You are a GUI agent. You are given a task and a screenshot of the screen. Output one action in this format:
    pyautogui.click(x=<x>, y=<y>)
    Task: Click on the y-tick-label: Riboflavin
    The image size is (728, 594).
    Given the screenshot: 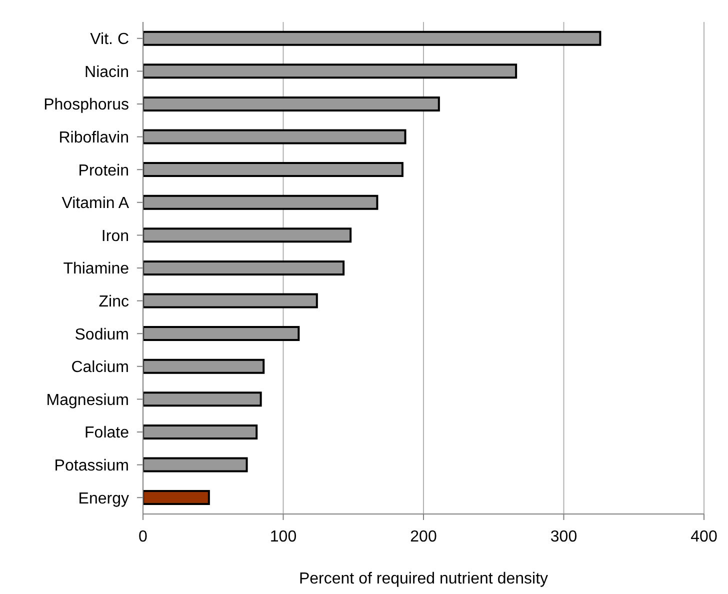 What is the action you would take?
    pyautogui.click(x=93, y=137)
    